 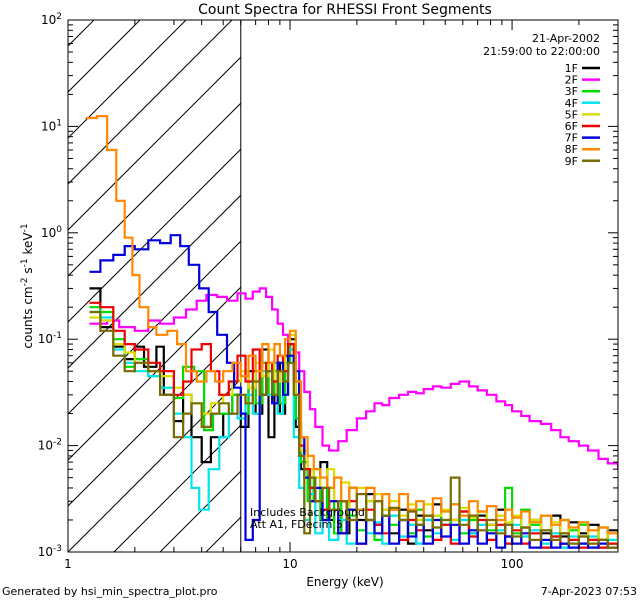 What do you see at coordinates (571, 138) in the screenshot?
I see `legend-label-7F: 7F` at bounding box center [571, 138].